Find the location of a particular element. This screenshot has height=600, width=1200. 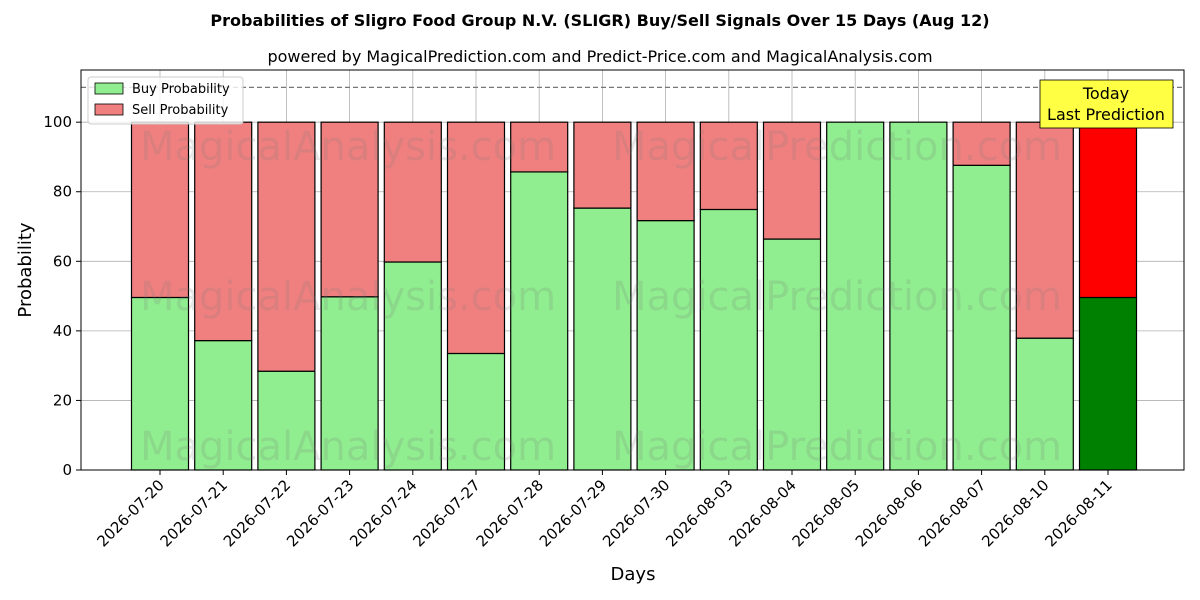

y-tick-label: 40 is located at coordinates (62, 331).